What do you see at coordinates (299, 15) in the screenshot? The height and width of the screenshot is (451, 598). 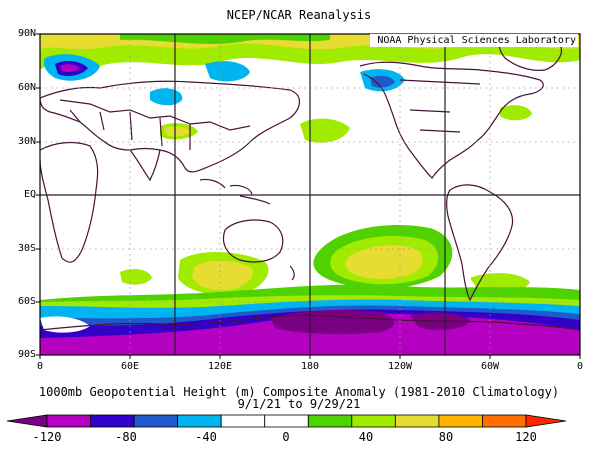 I see `chart-title: NCEP/NCAR Reanalysis` at bounding box center [299, 15].